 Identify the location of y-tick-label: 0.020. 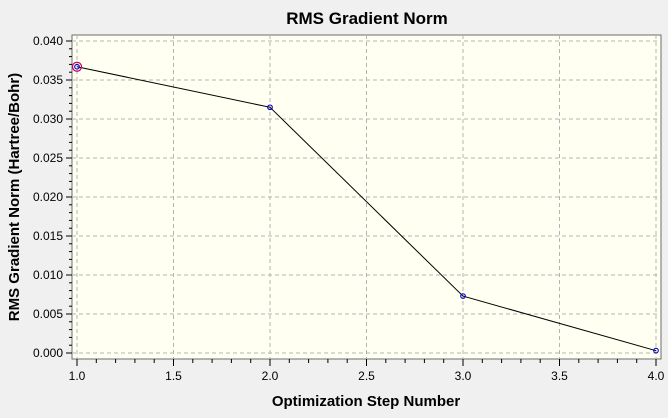
(48, 197).